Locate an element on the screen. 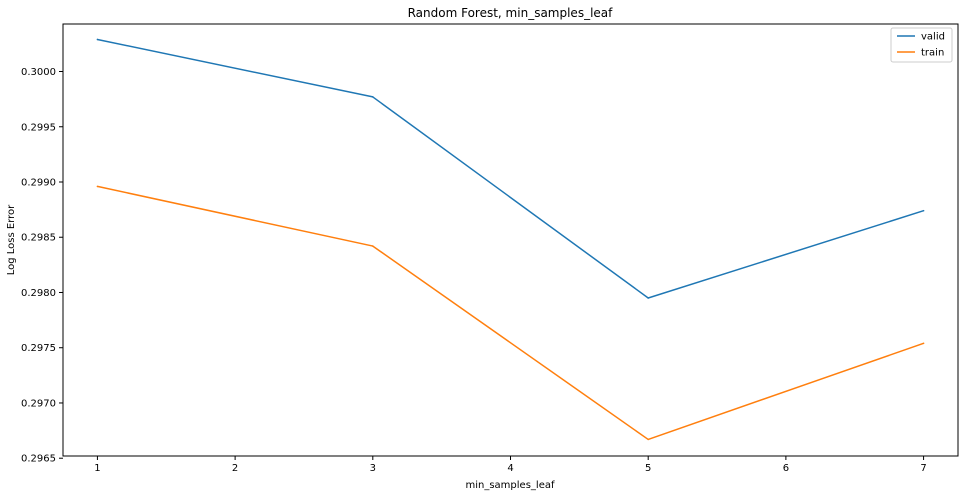  x-axis: 1 2 3 4 5 6 7 is located at coordinates (510, 465).